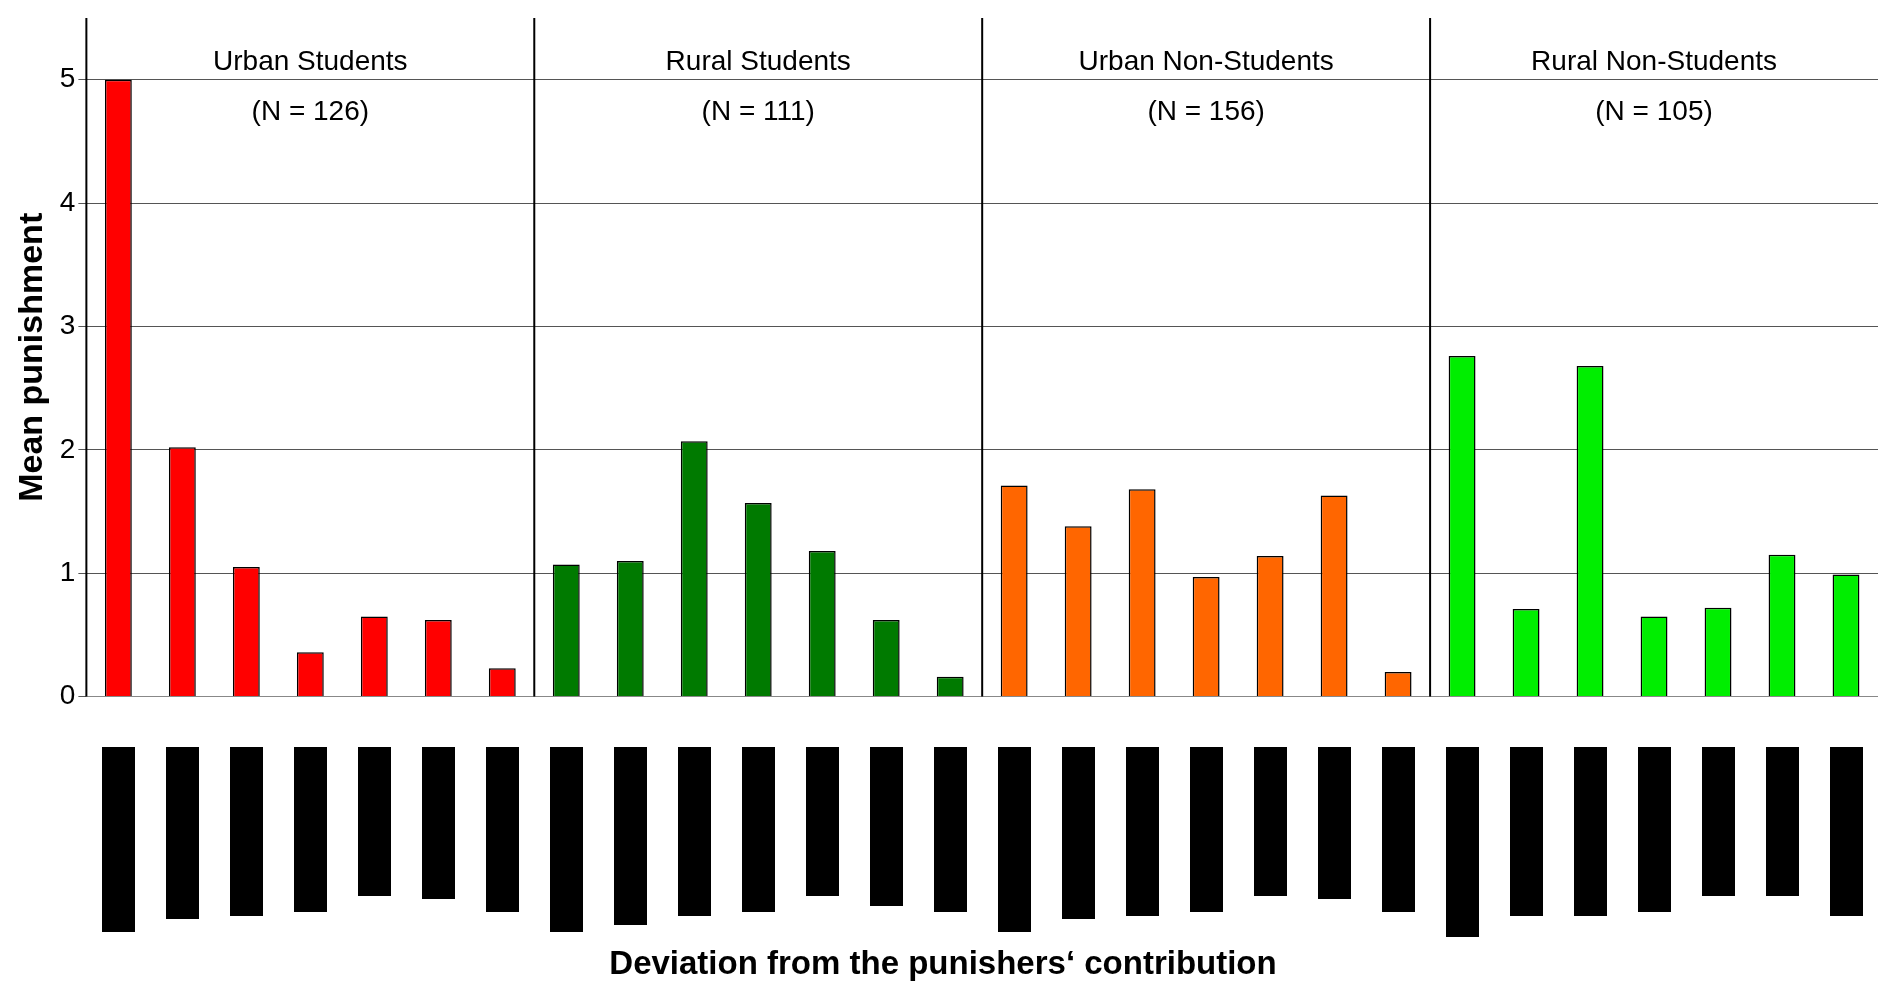 This screenshot has height=998, width=1878. Describe the element at coordinates (310, 110) in the screenshot. I see `annotation: (N = 126)` at that location.